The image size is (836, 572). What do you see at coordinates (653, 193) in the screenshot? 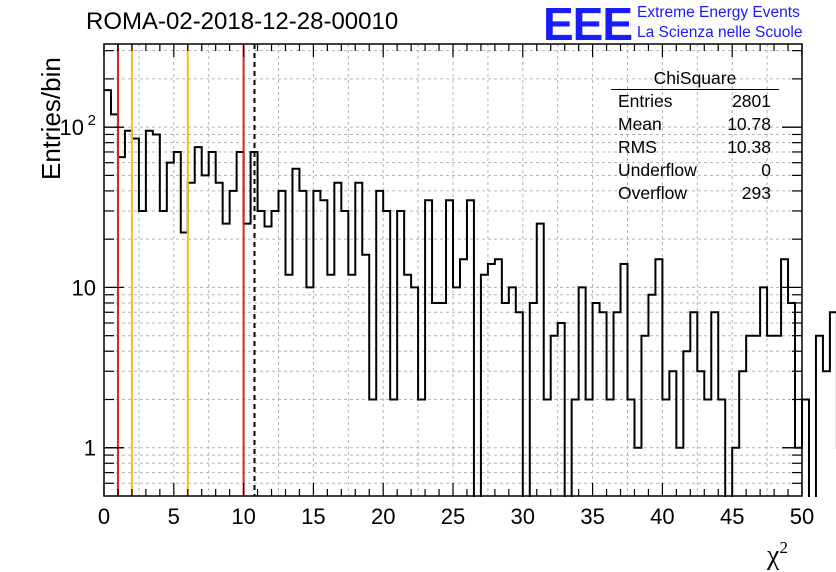
I see `stats-label: Overflow` at bounding box center [653, 193].